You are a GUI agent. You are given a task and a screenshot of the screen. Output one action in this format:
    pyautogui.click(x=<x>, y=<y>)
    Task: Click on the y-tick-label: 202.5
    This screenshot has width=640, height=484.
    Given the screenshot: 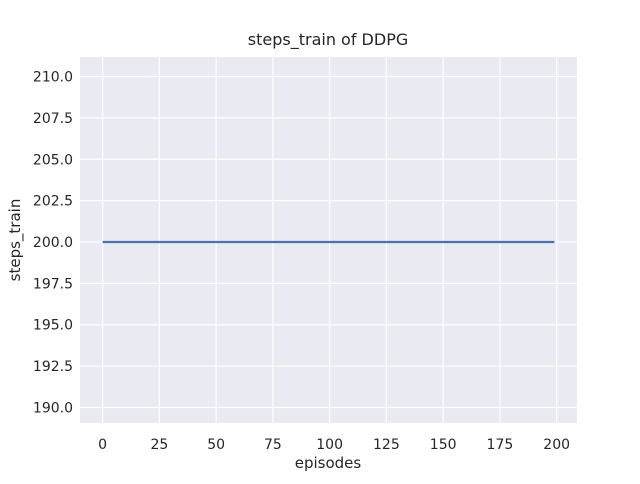 What is the action you would take?
    pyautogui.click(x=53, y=202)
    